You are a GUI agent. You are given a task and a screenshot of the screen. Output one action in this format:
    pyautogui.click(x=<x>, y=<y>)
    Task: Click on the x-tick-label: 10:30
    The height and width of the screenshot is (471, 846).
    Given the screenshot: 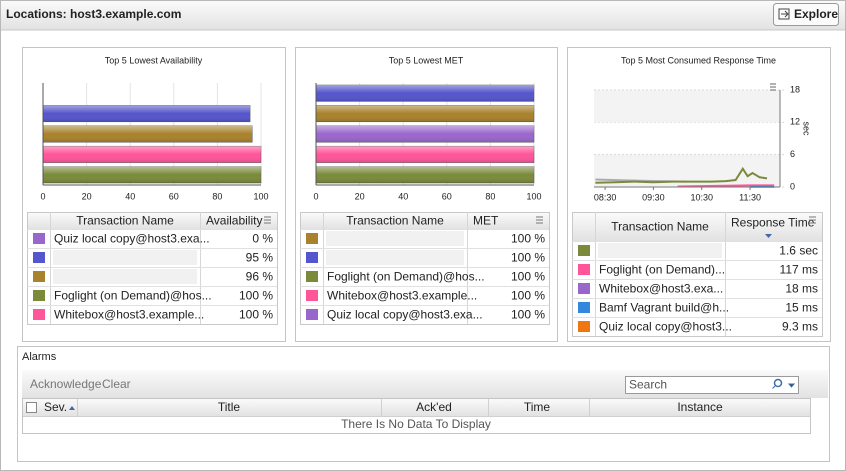 What is the action you would take?
    pyautogui.click(x=701, y=197)
    